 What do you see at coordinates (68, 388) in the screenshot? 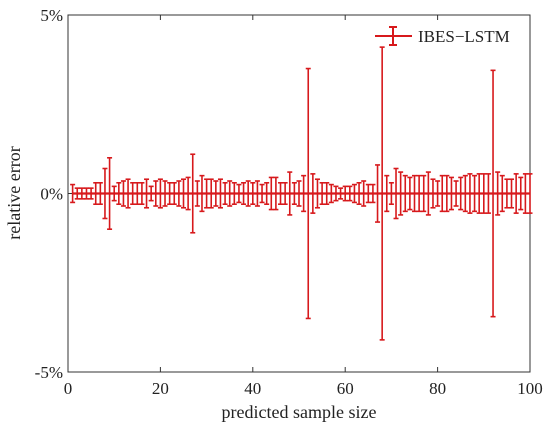
I see `x-tick-label: 0` at bounding box center [68, 388].